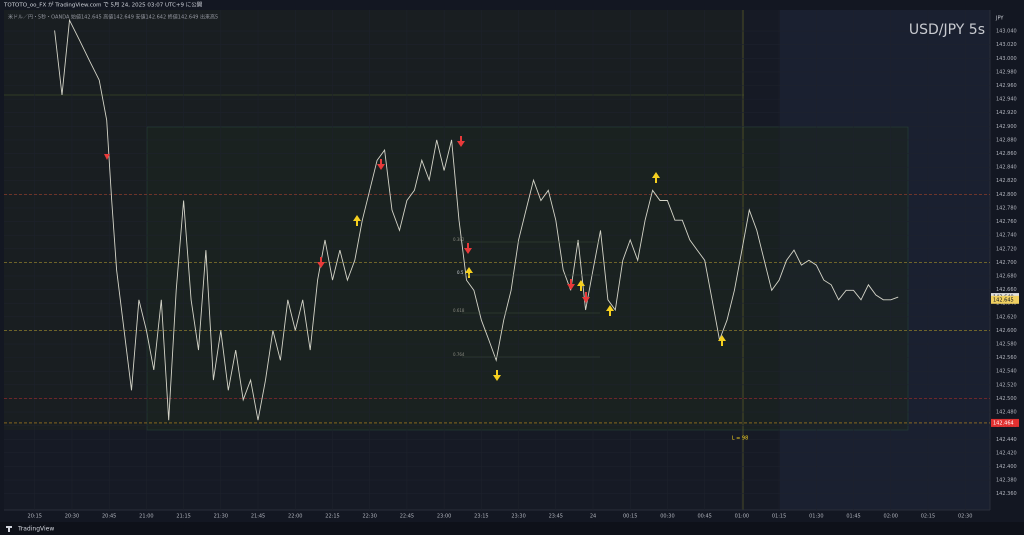 Image resolution: width=1024 pixels, height=535 pixels. I want to click on y-tick-label: 142.620, so click(1006, 317).